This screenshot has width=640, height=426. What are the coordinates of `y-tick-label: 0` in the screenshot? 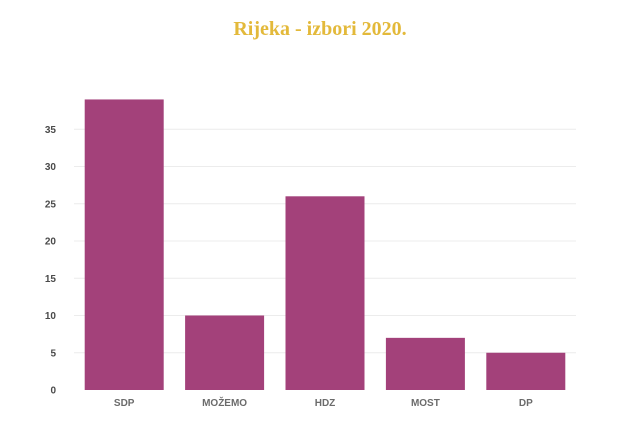 It's located at (53, 391).